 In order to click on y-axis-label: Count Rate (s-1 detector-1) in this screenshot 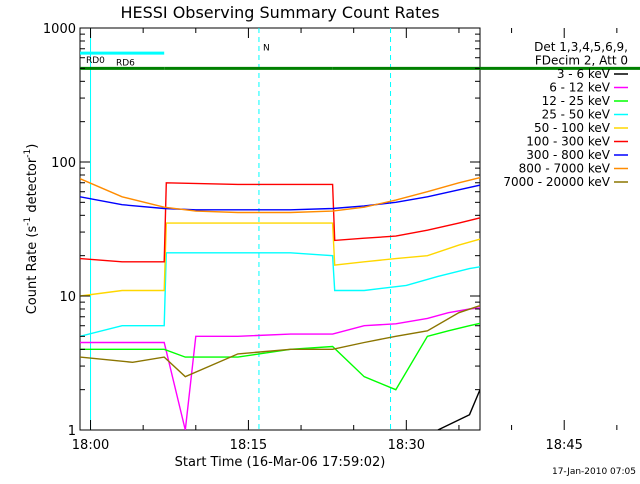, I will do `click(31, 229)`.